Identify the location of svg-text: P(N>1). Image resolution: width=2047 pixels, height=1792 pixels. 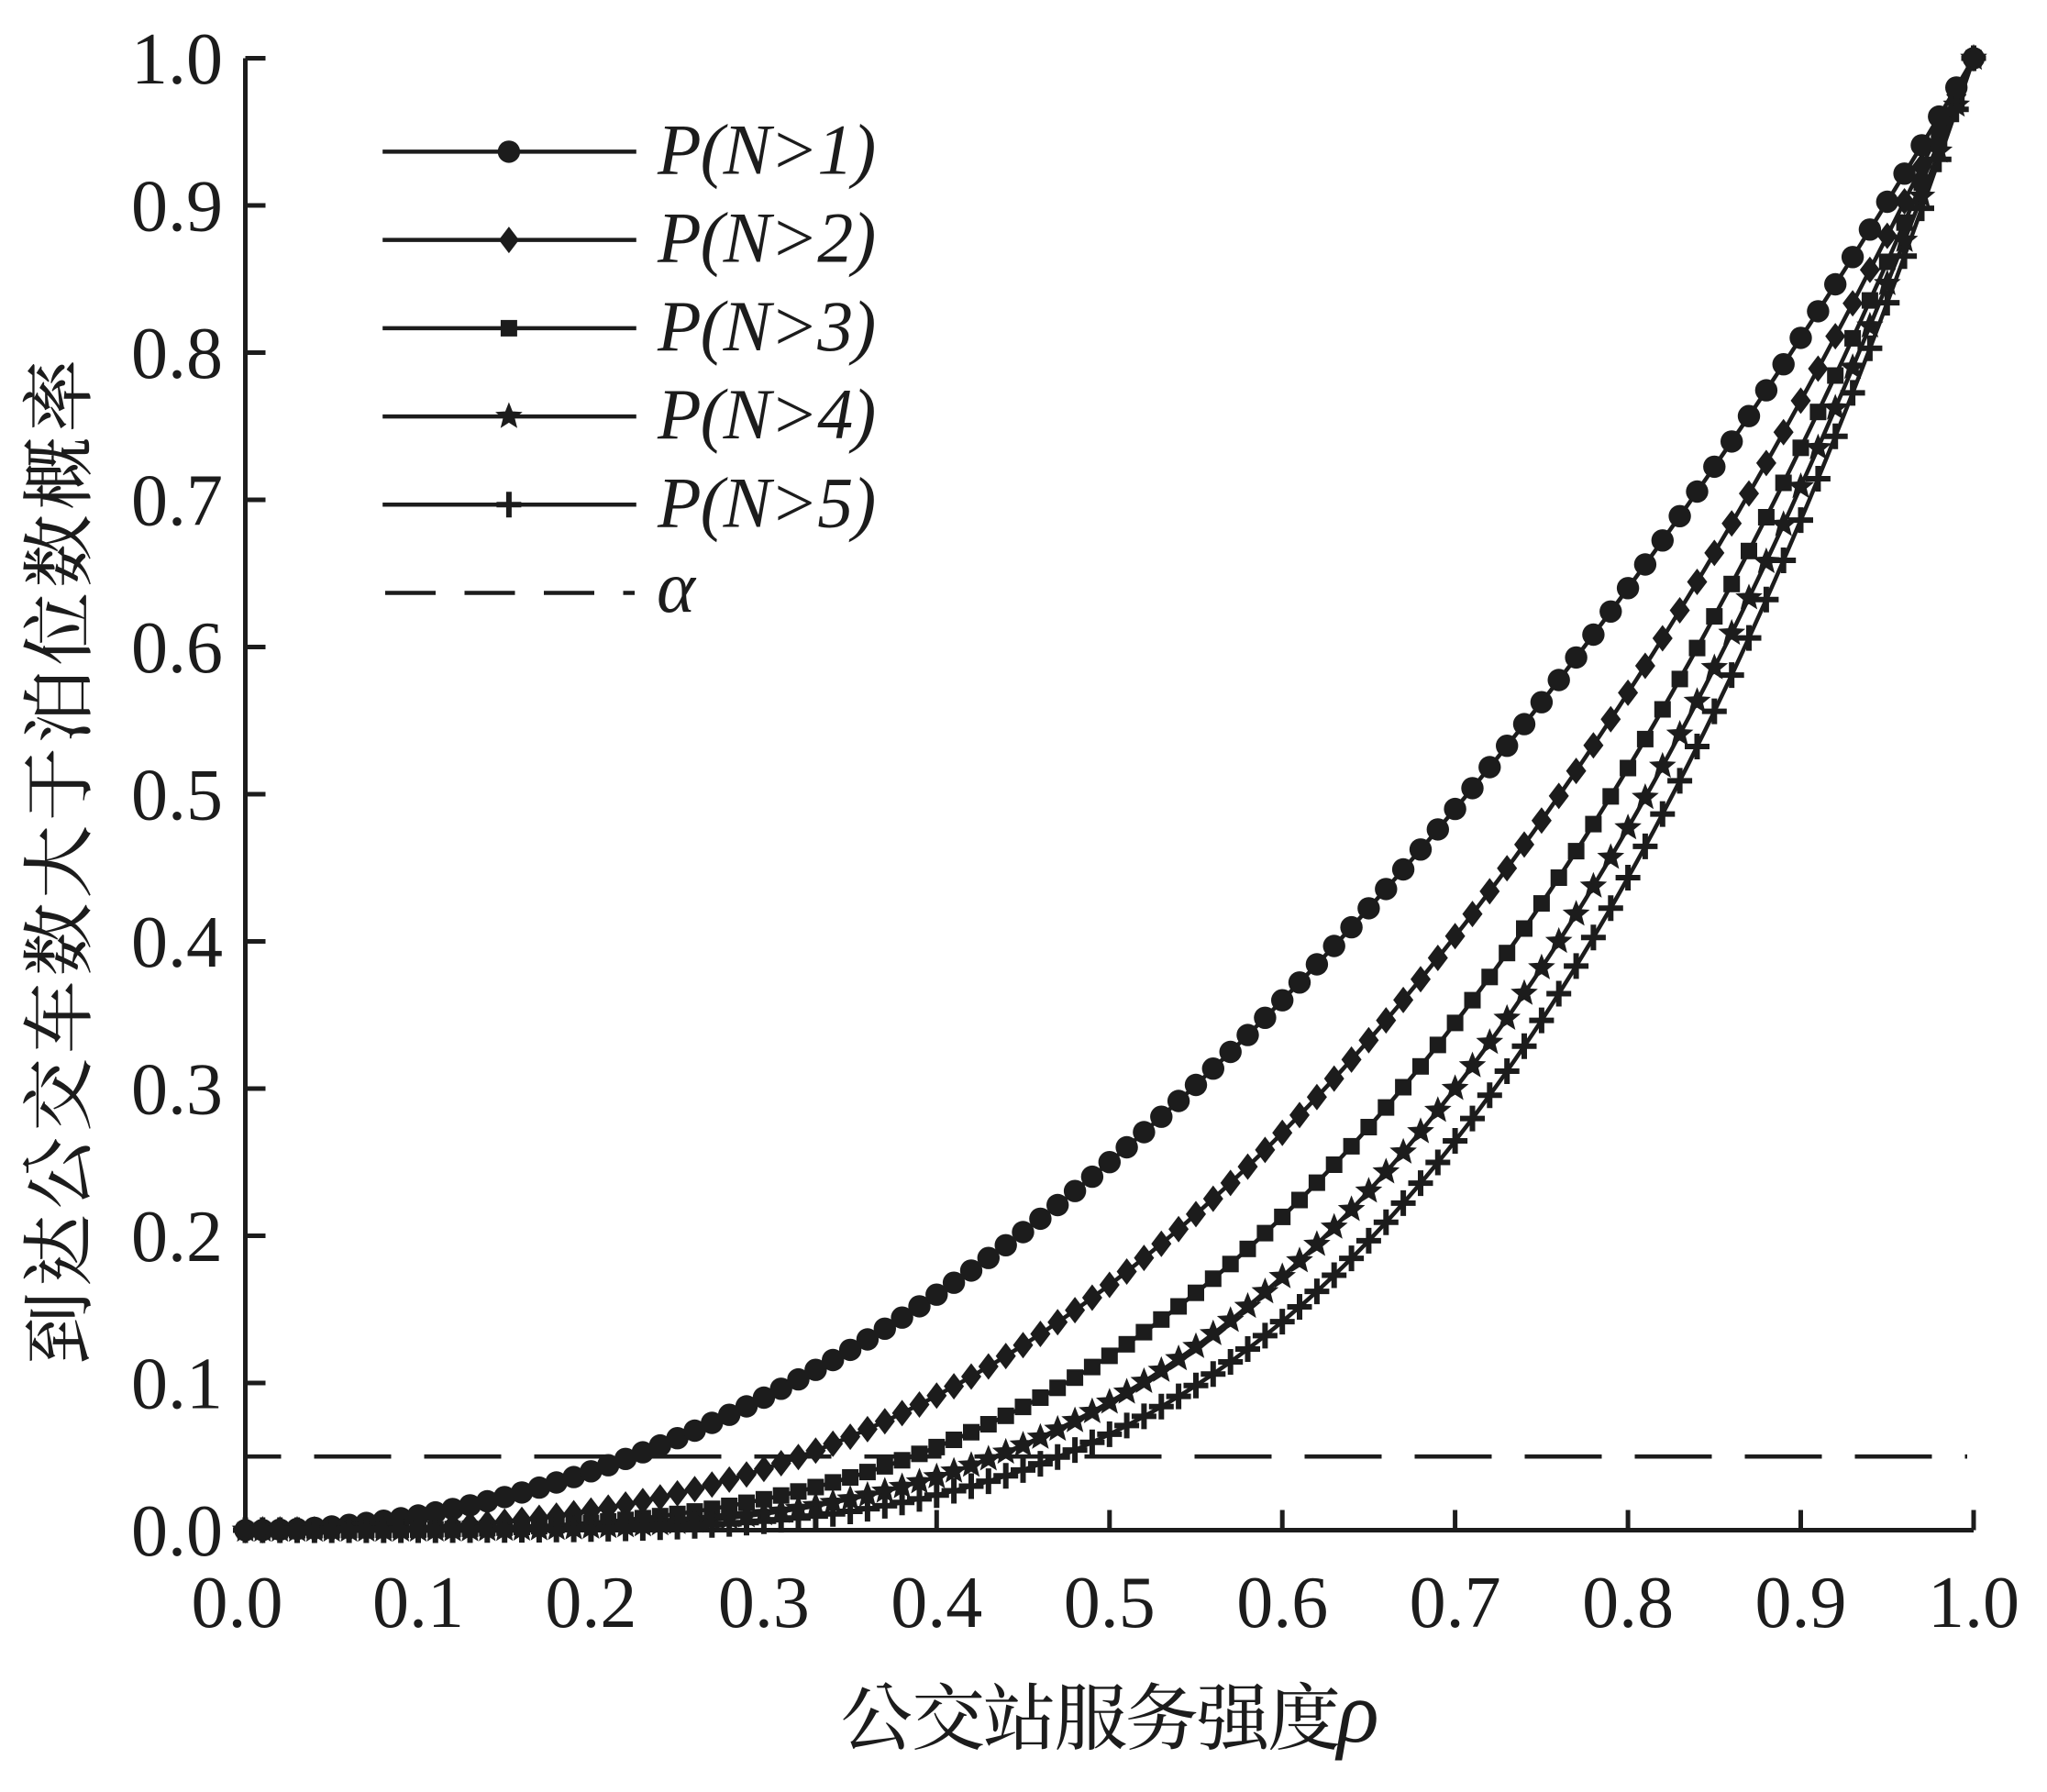
(766, 149).